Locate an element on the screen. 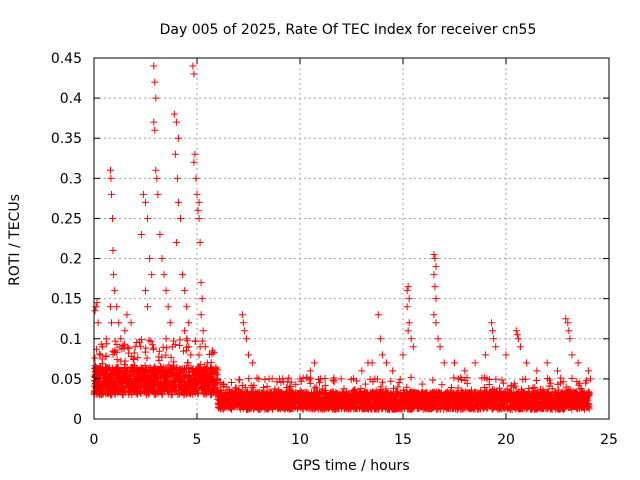 The height and width of the screenshot is (480, 640). x-tick-label: 10 is located at coordinates (300, 440).